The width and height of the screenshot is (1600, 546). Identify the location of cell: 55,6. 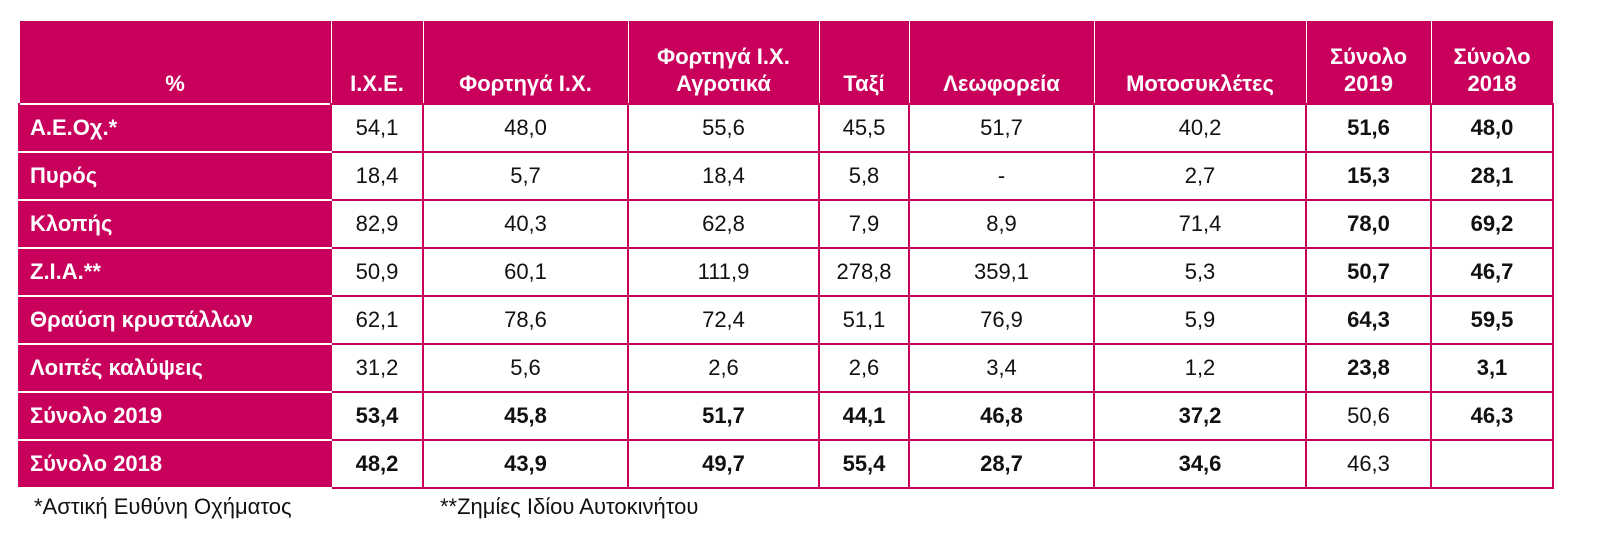
(723, 128).